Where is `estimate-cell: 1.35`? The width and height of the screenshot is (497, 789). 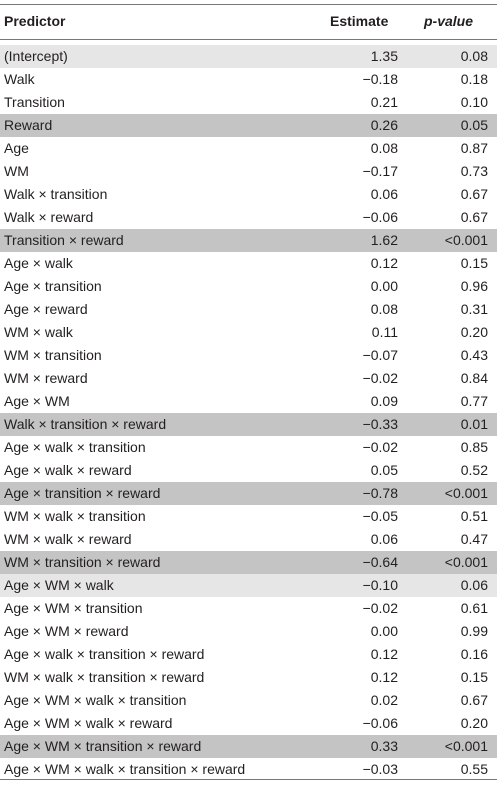 estimate-cell: 1.35 is located at coordinates (360, 56).